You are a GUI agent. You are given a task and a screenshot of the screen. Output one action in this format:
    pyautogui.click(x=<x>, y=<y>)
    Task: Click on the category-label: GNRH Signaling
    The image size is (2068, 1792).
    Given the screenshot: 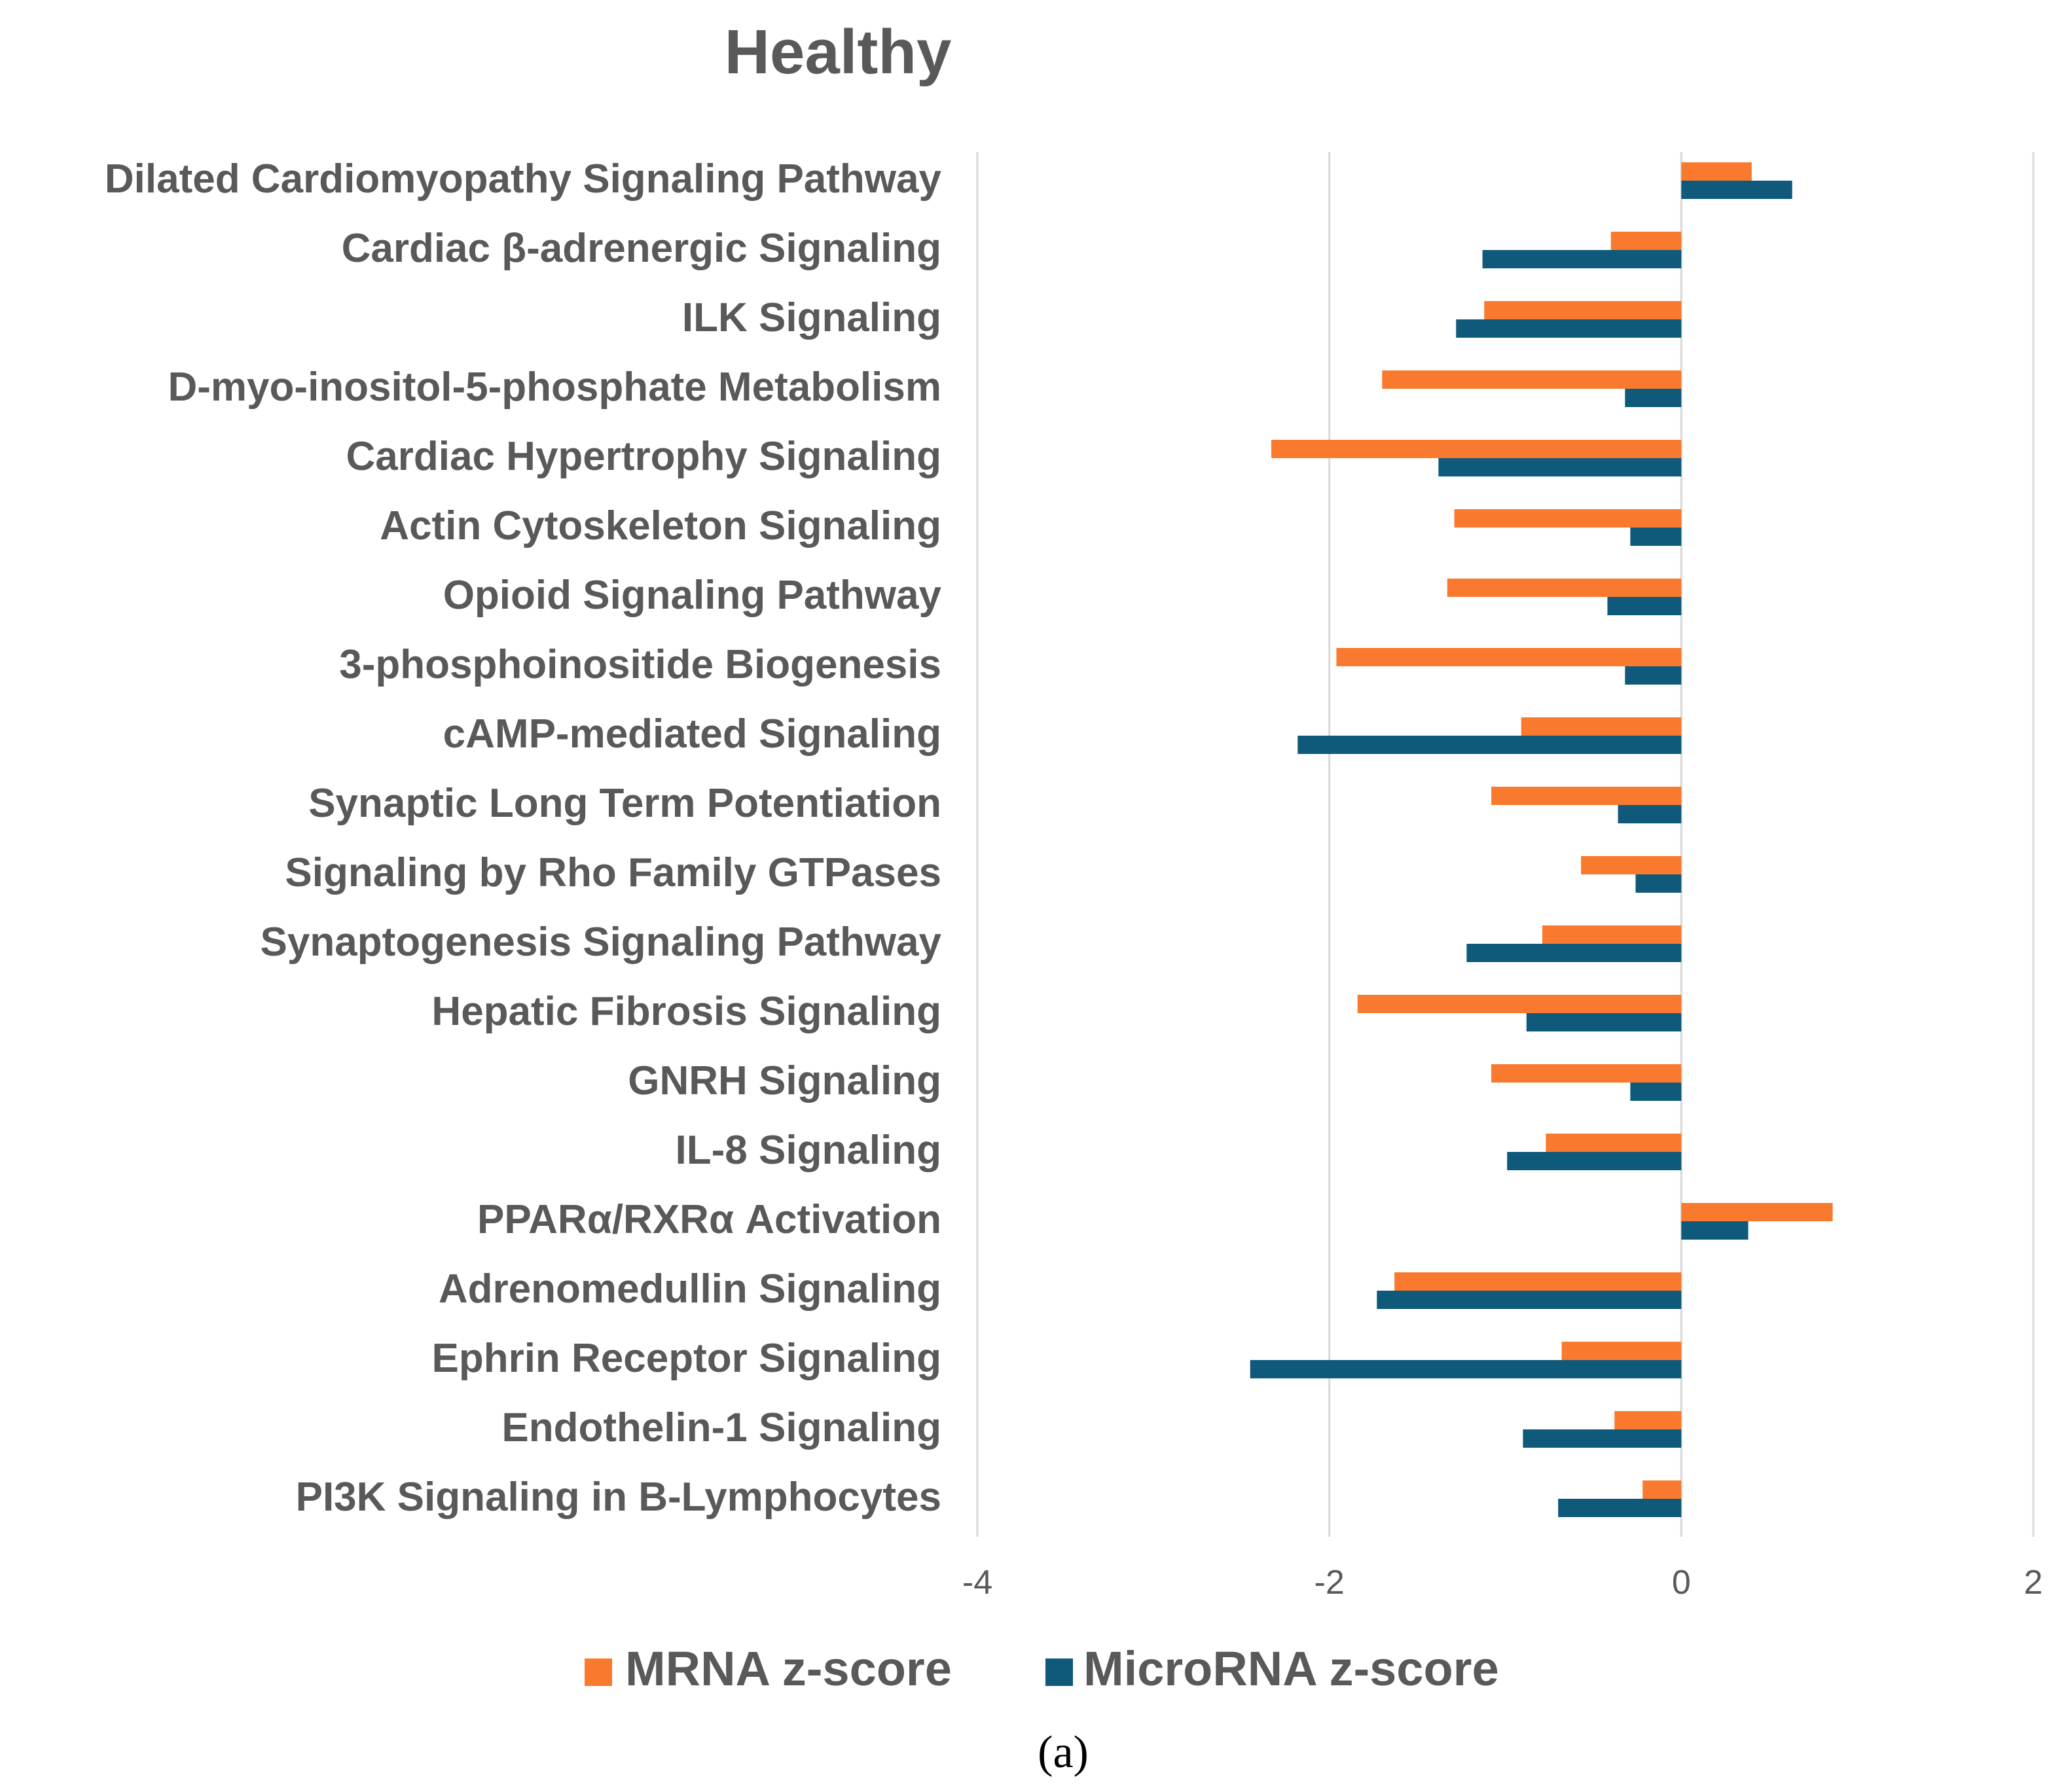 What is the action you would take?
    pyautogui.click(x=785, y=1081)
    